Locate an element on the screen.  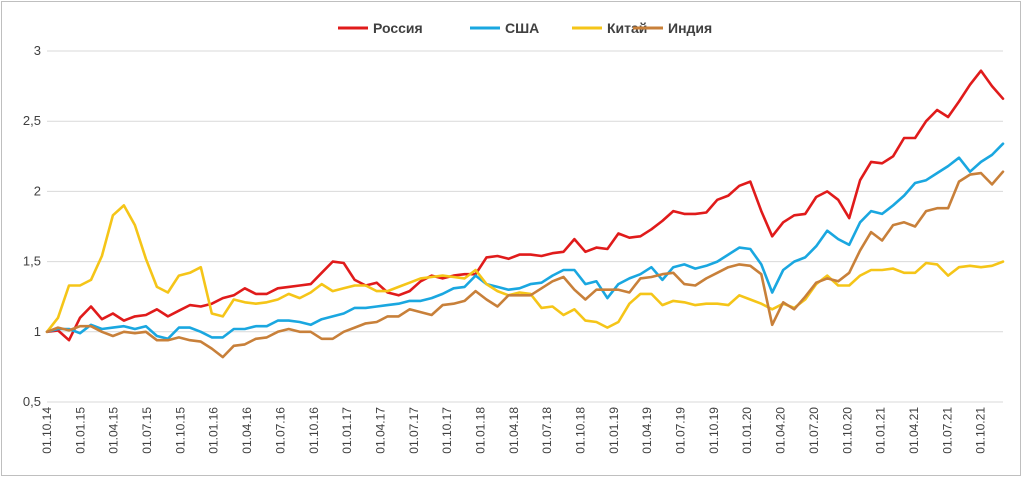
legend: Россия США Китай Индия is located at coordinates (525, 28).